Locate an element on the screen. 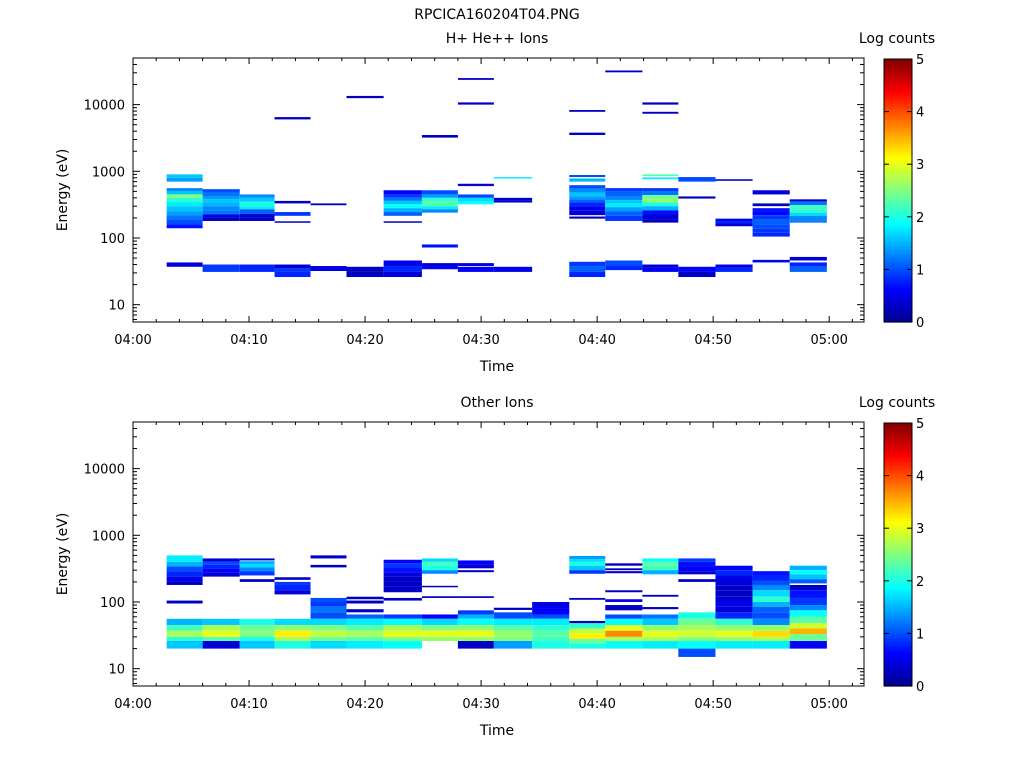 The image size is (1024, 768). figure-title: RPCICA160204T04.PNG is located at coordinates (496, 15).